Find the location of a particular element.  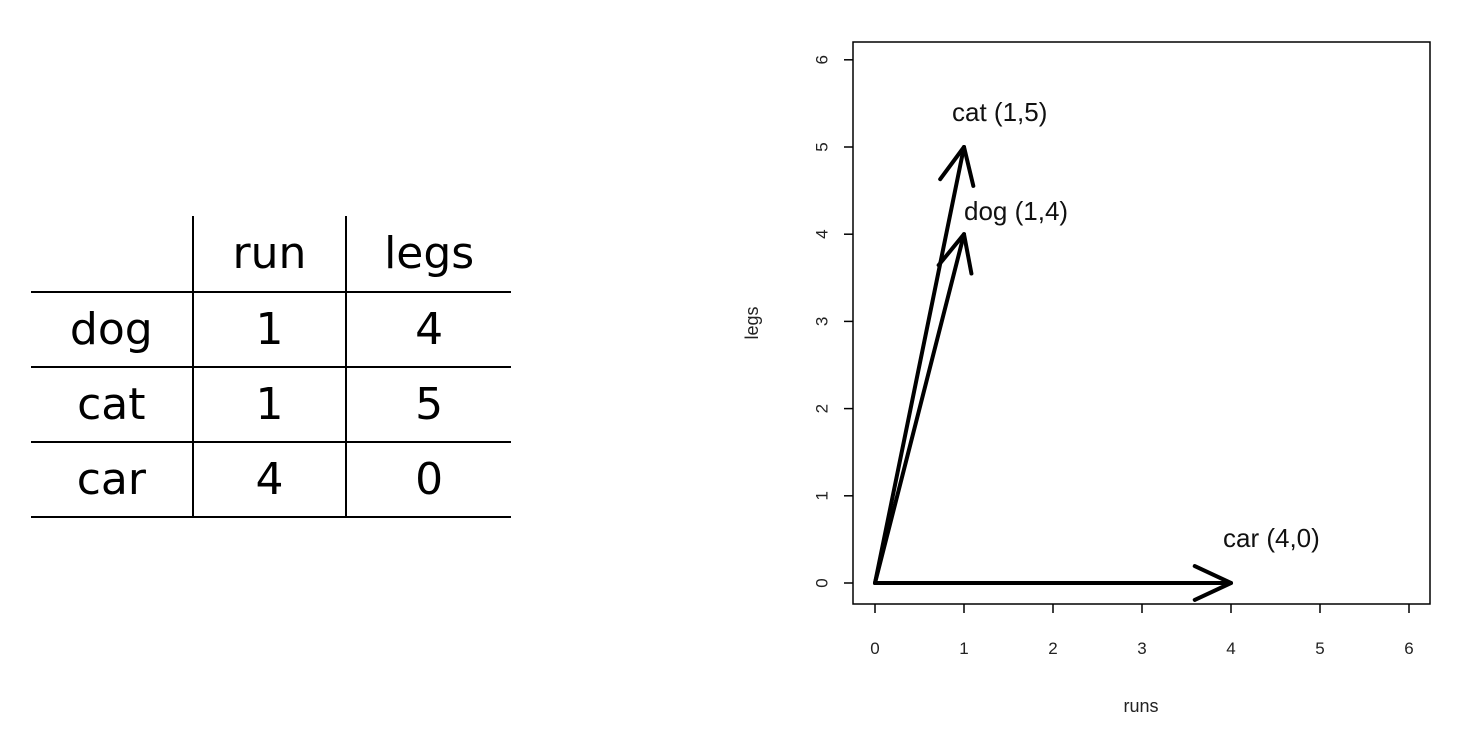

table-header-blank is located at coordinates (112, 254).